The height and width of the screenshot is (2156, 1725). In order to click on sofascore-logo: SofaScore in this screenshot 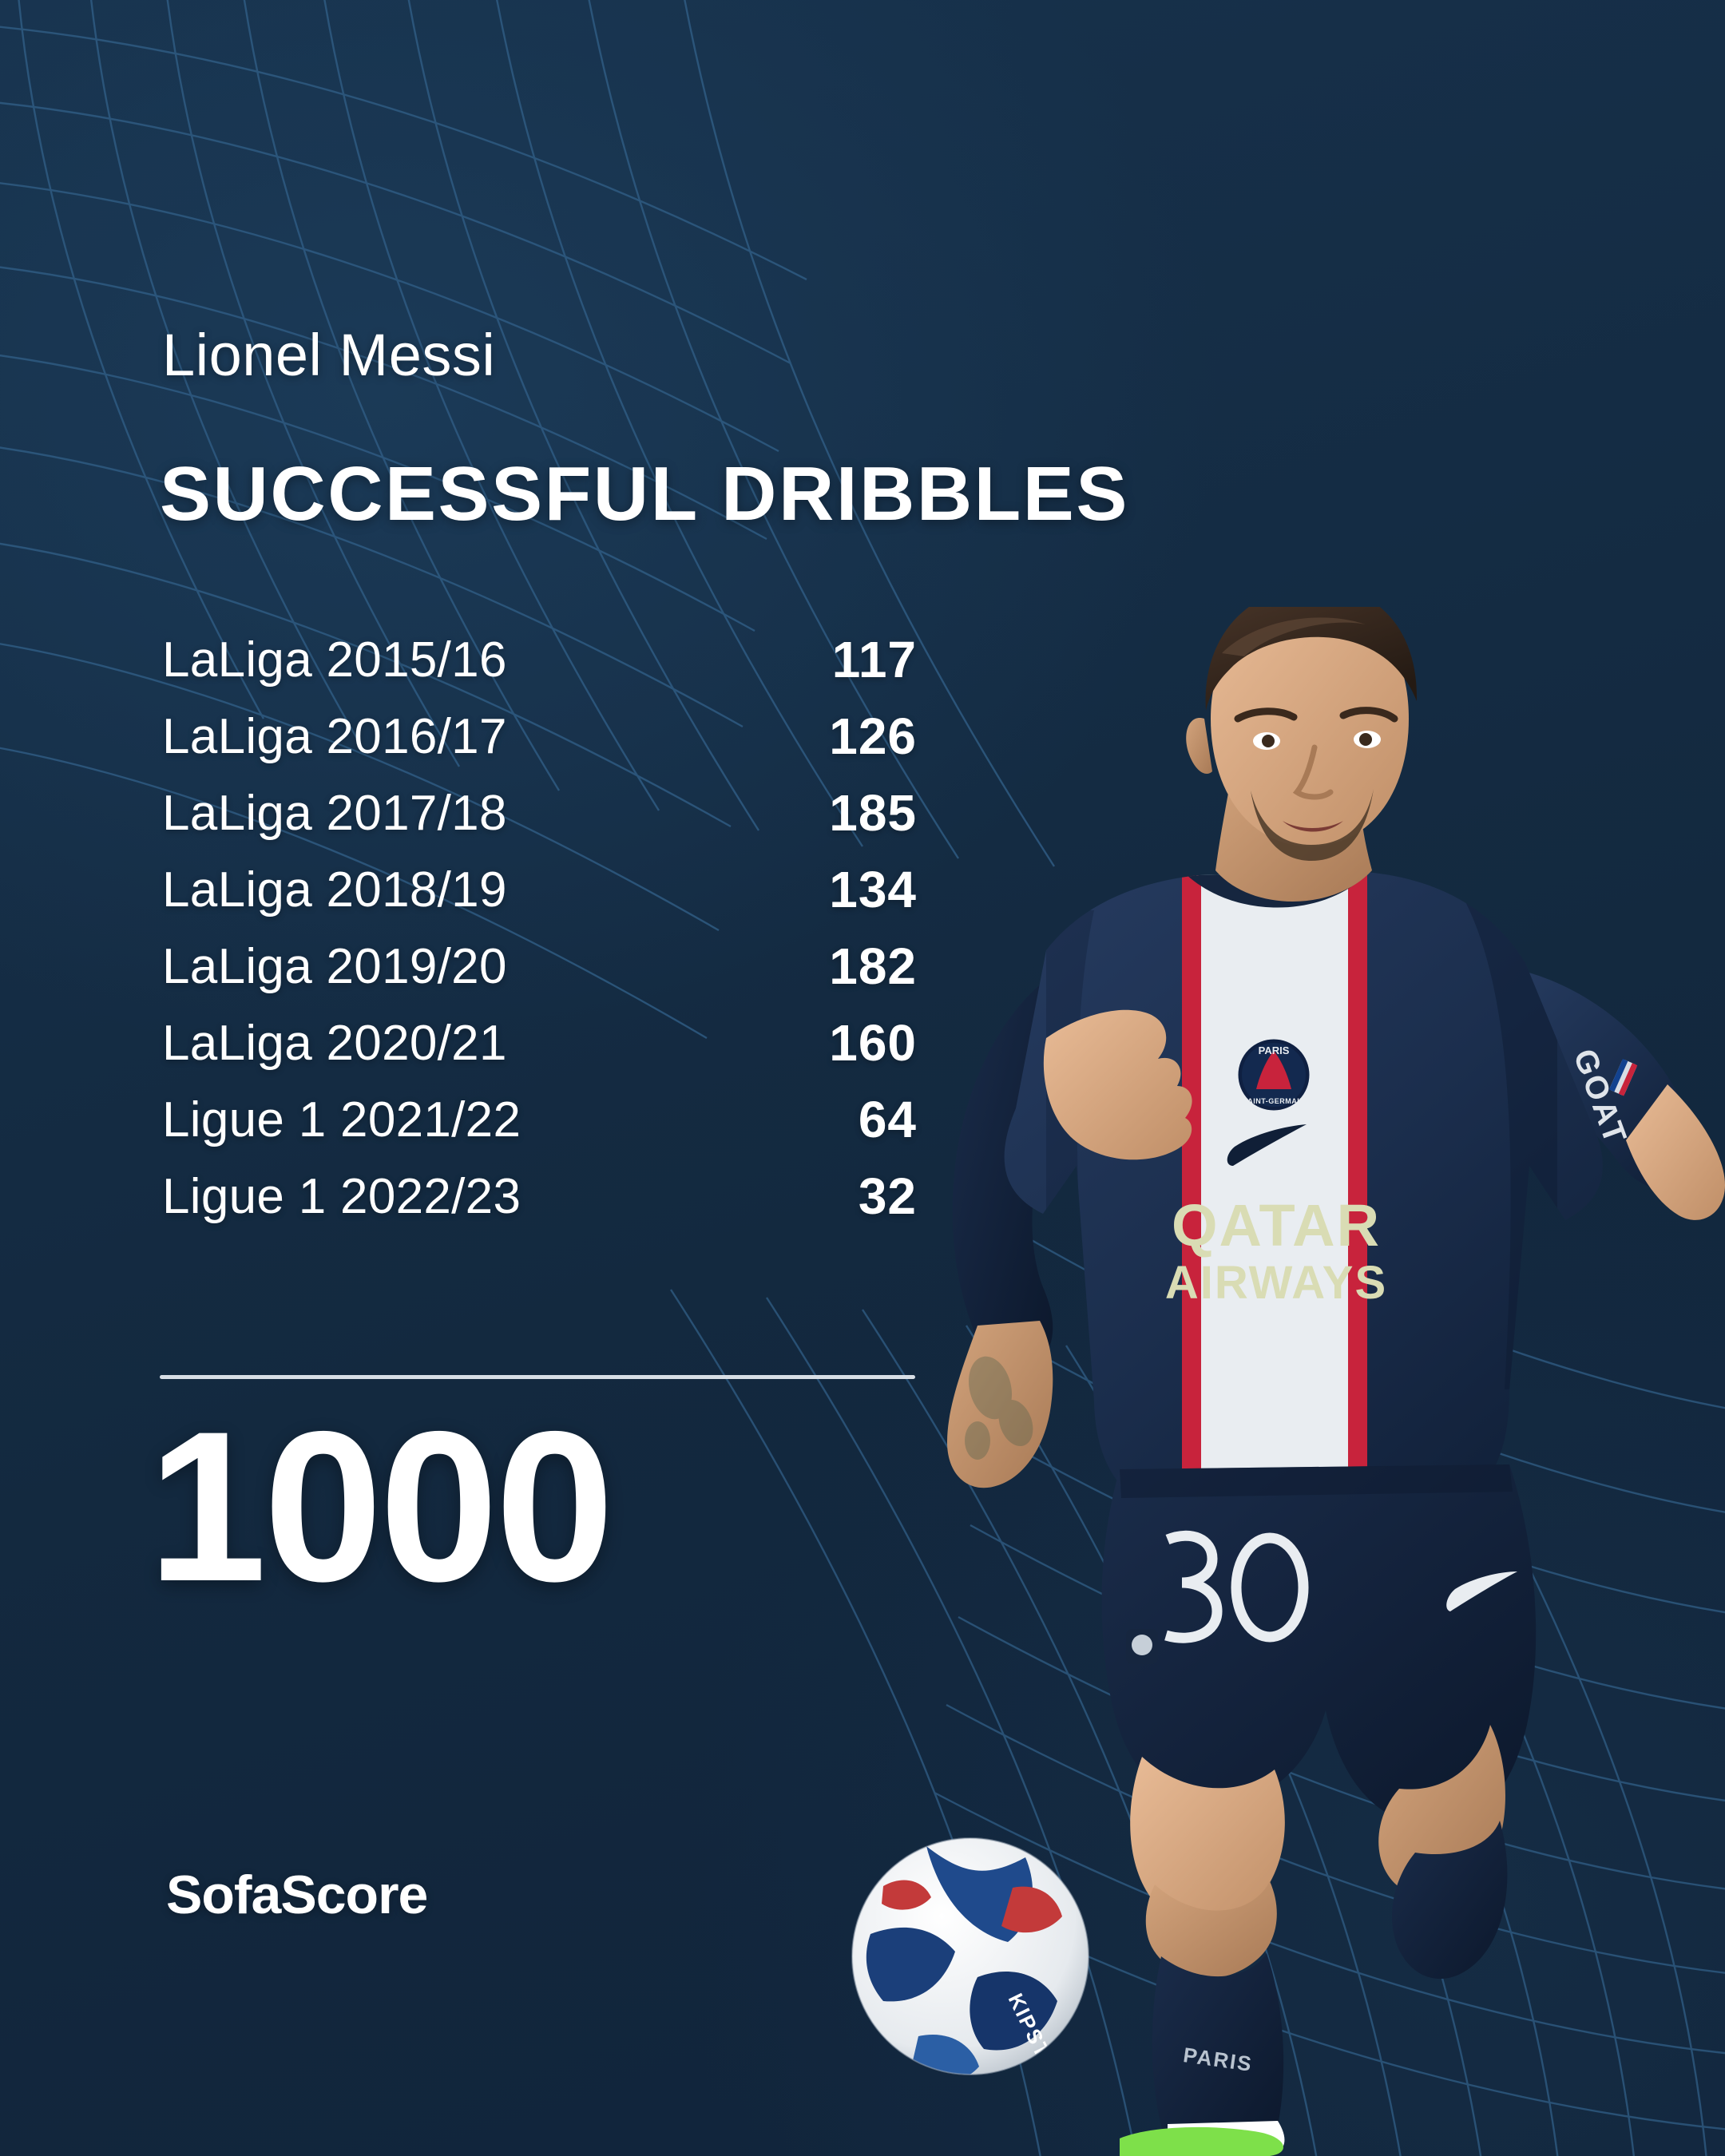, I will do `click(297, 1895)`.